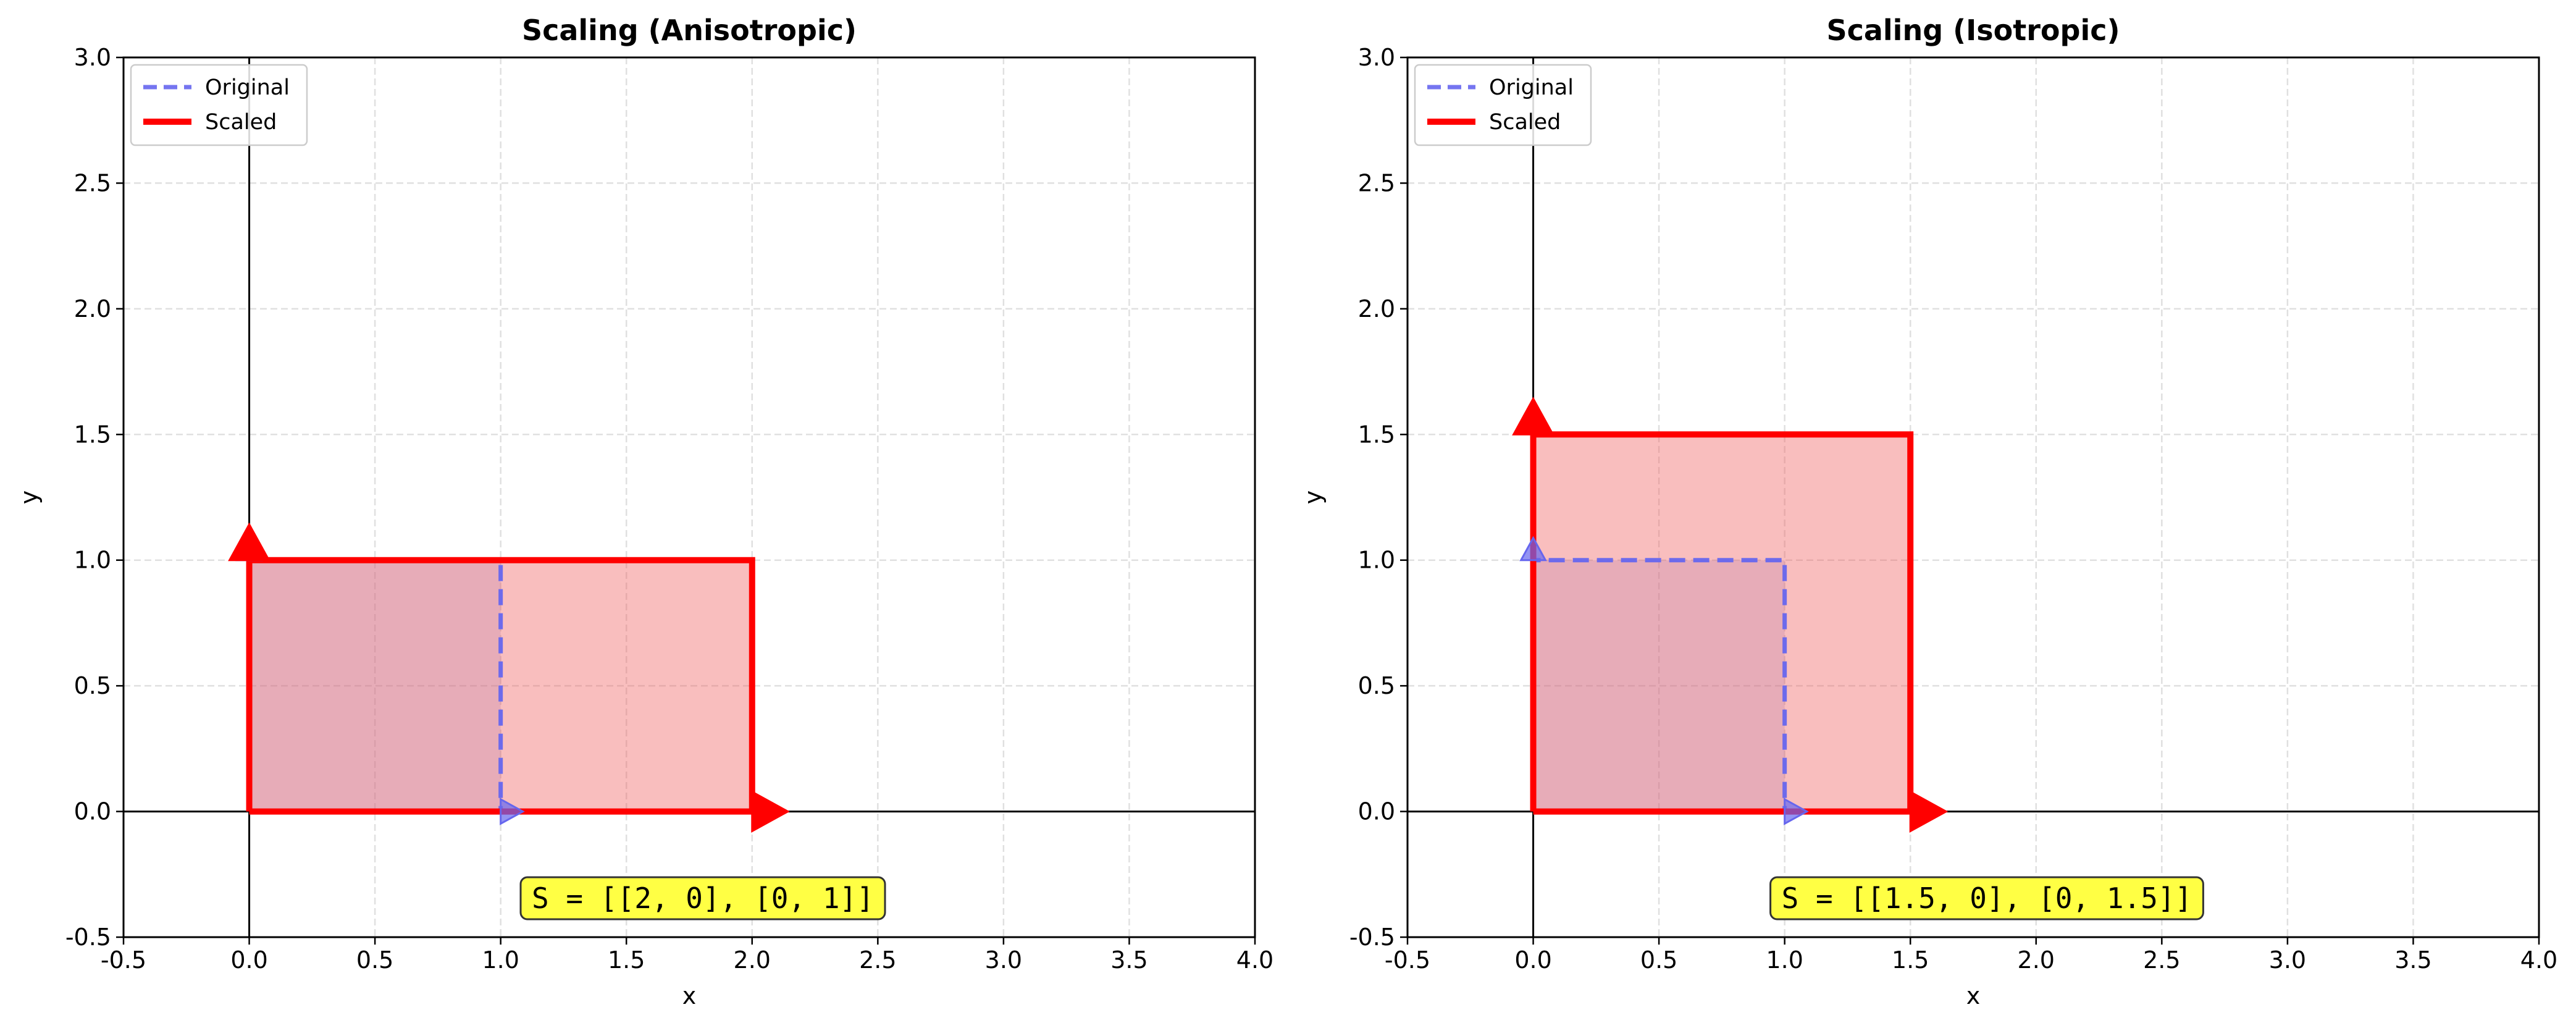  I want to click on chart-title: Scaling (Isotropic), so click(1973, 30).